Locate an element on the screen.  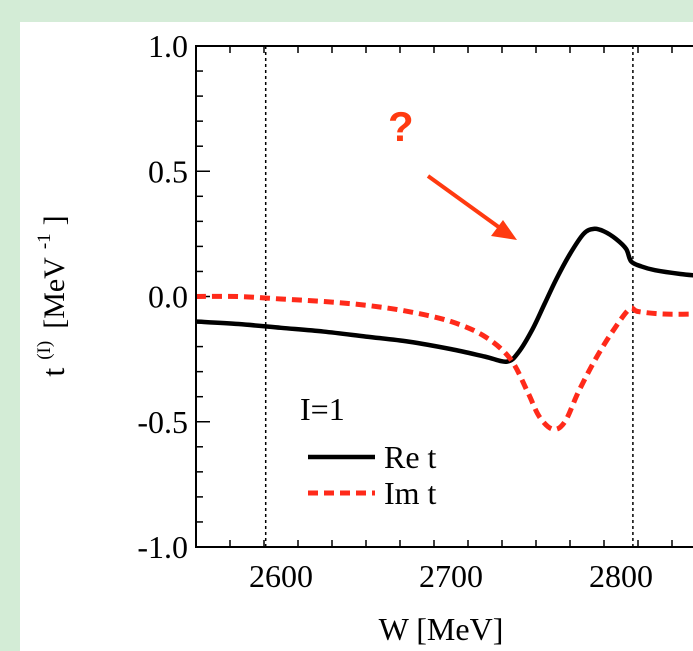
x-tick-label: 2600 is located at coordinates (281, 576).